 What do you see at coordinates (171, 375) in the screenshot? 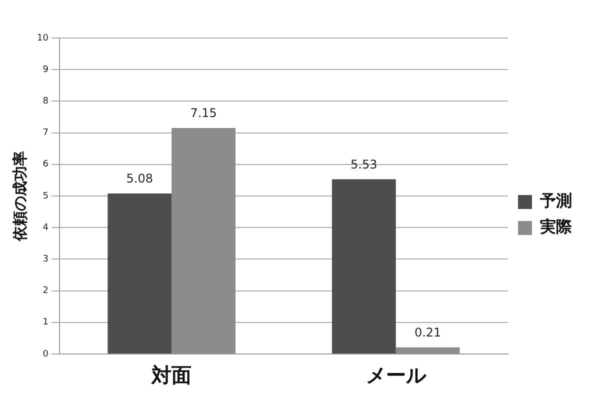
I see `x-tick-label: 対面` at bounding box center [171, 375].